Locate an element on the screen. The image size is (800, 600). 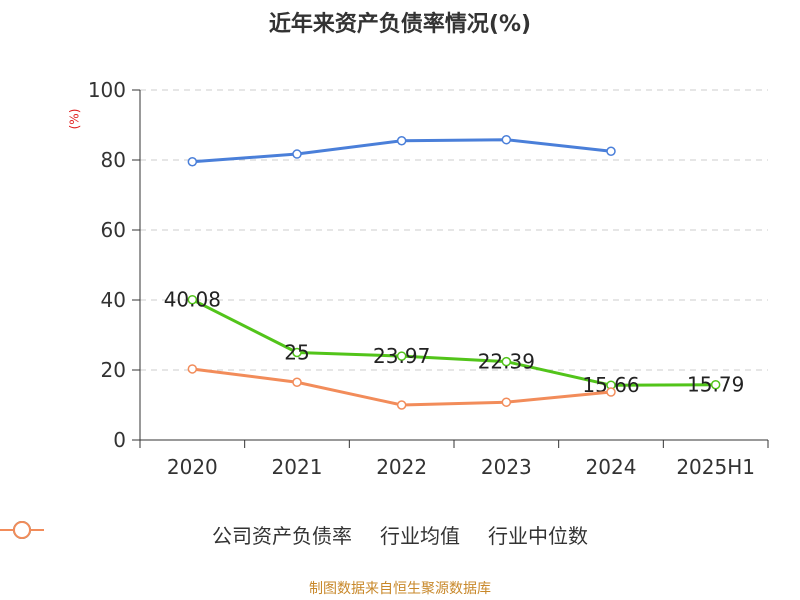
x-tick-label: 2023 is located at coordinates (506, 467).